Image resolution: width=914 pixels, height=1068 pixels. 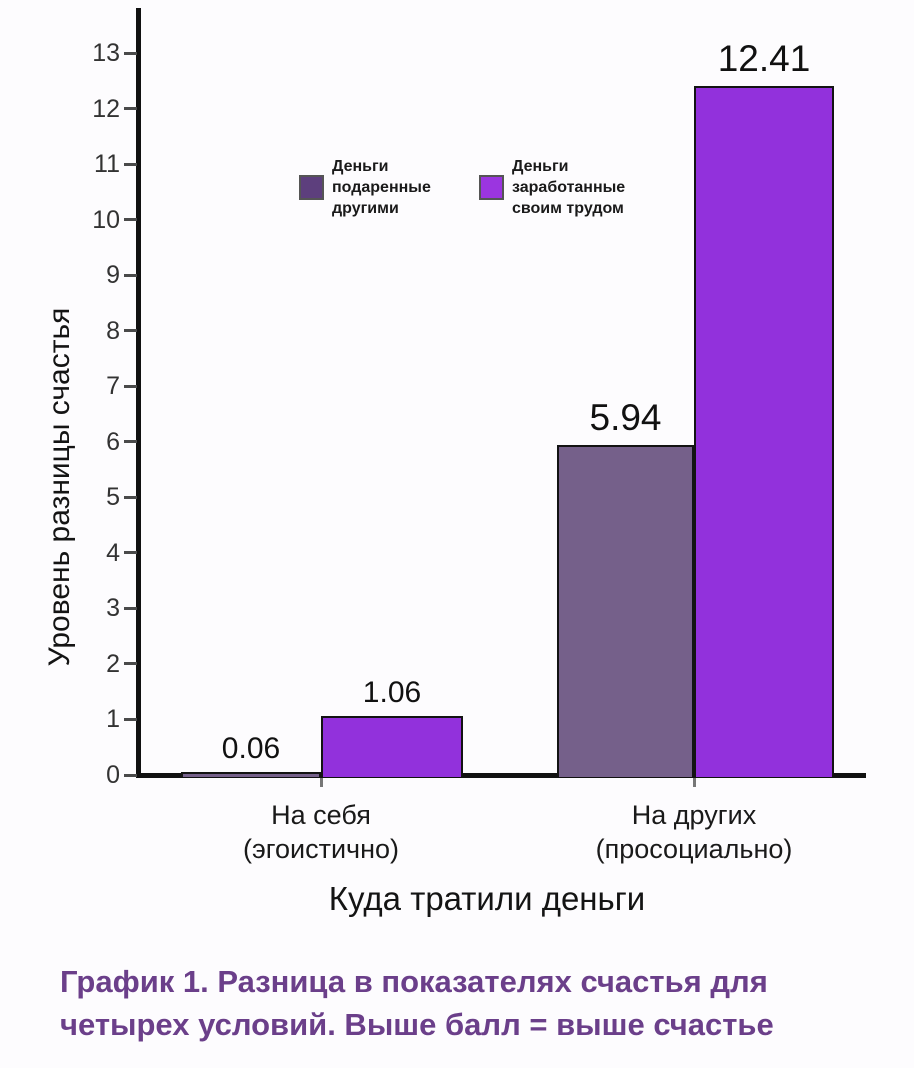 What do you see at coordinates (501, 775) in the screenshot?
I see `x-axis-line` at bounding box center [501, 775].